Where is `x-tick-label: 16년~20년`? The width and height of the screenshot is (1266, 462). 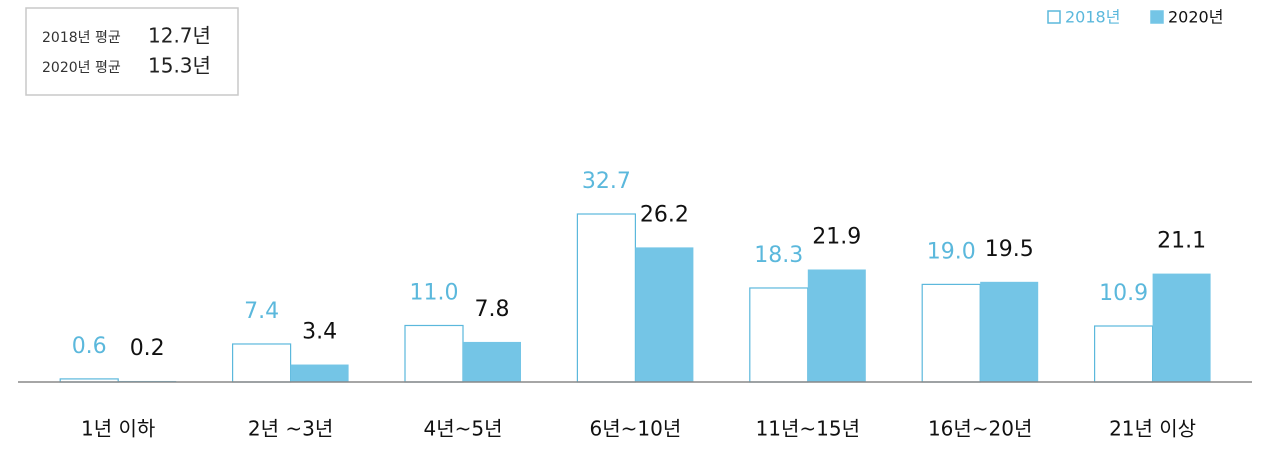
x-tick-label: 16년~20년 is located at coordinates (980, 429).